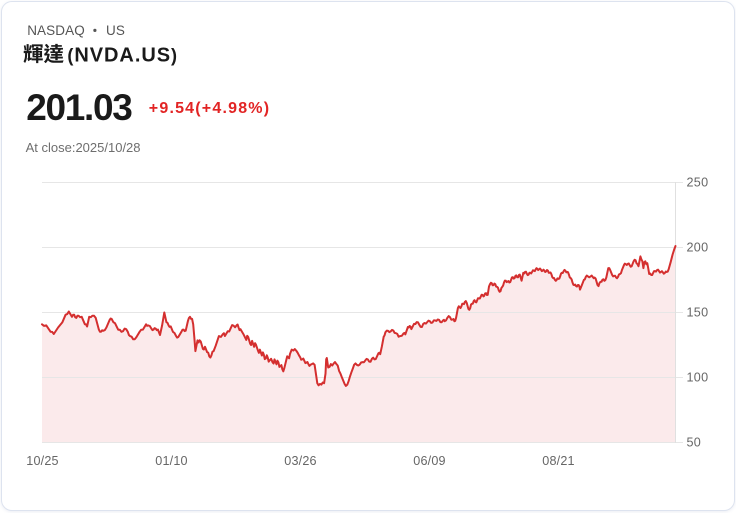  What do you see at coordinates (698, 248) in the screenshot?
I see `svg-text: 200` at bounding box center [698, 248].